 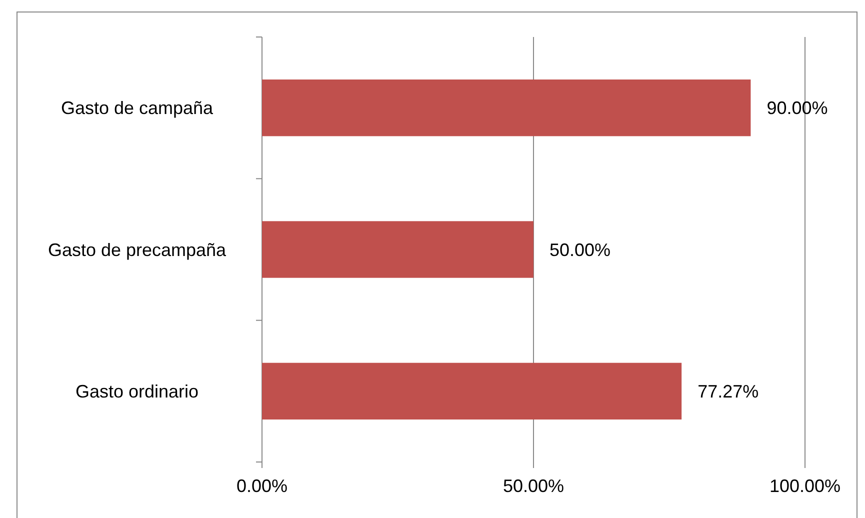 What do you see at coordinates (797, 108) in the screenshot?
I see `data-label: 90.00%` at bounding box center [797, 108].